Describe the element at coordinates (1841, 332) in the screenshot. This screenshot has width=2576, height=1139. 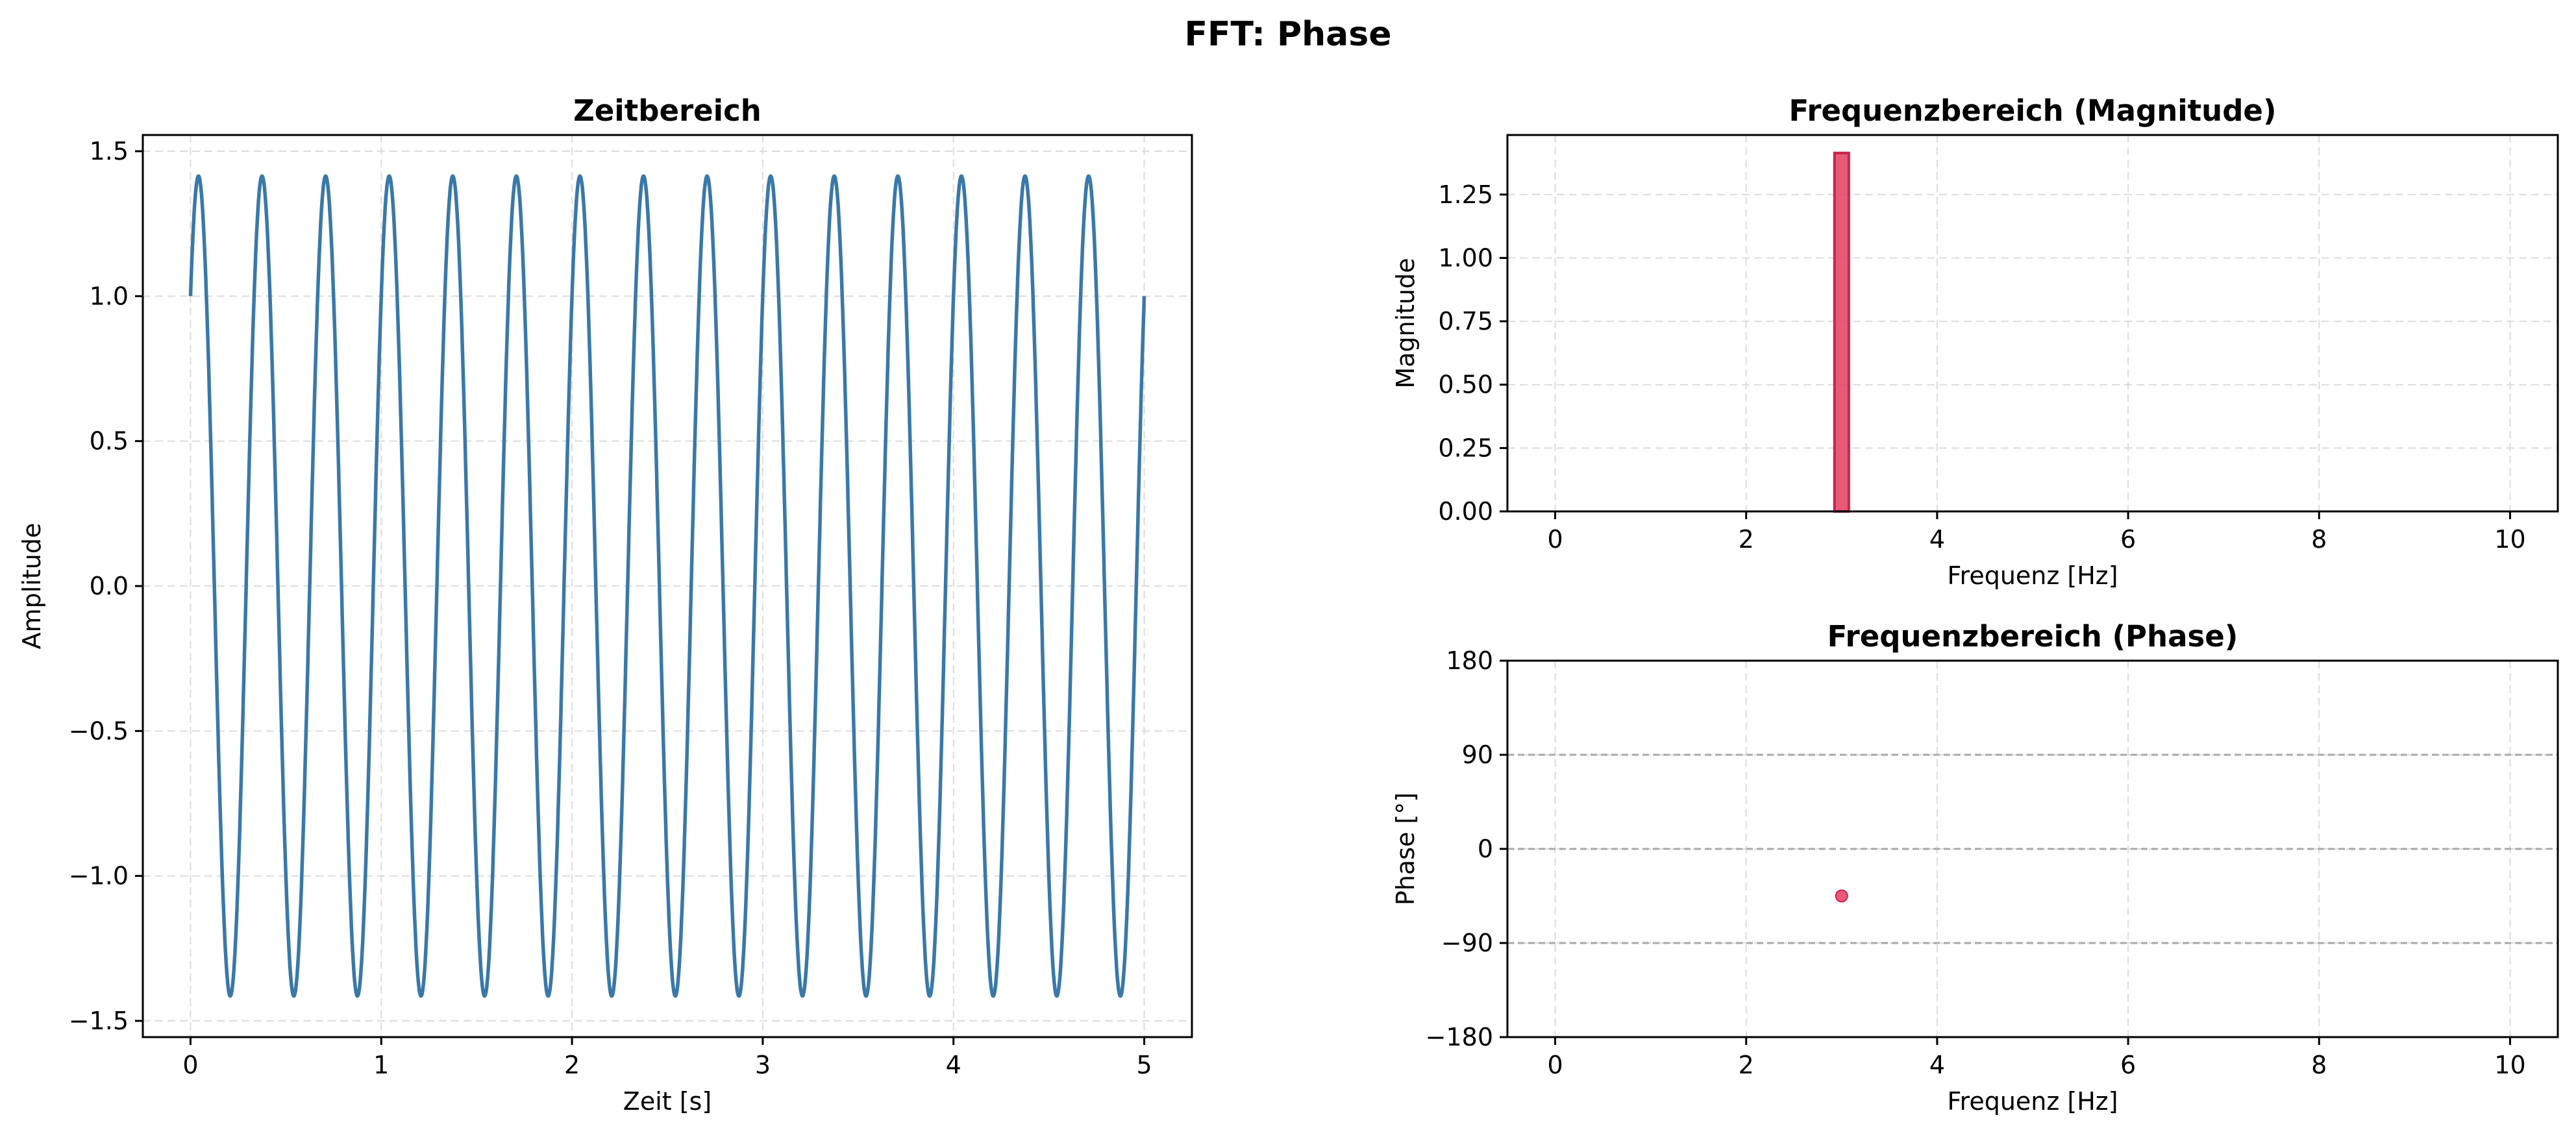
I see `magnitude-bar` at that location.